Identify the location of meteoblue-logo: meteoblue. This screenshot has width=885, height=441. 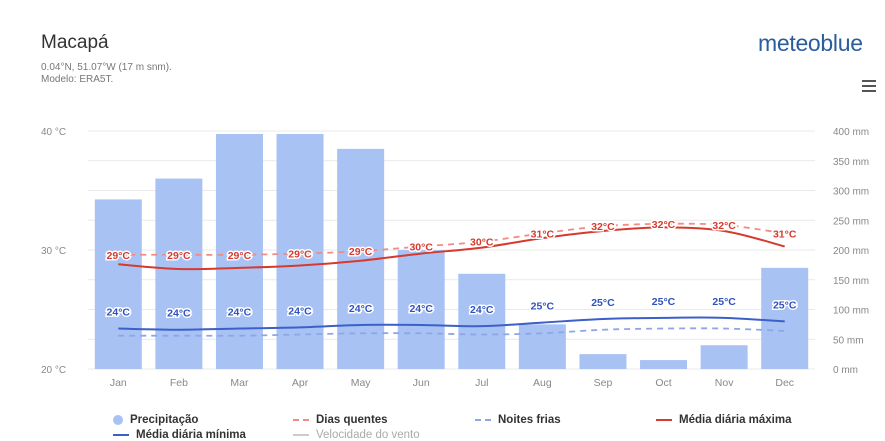
(810, 43).